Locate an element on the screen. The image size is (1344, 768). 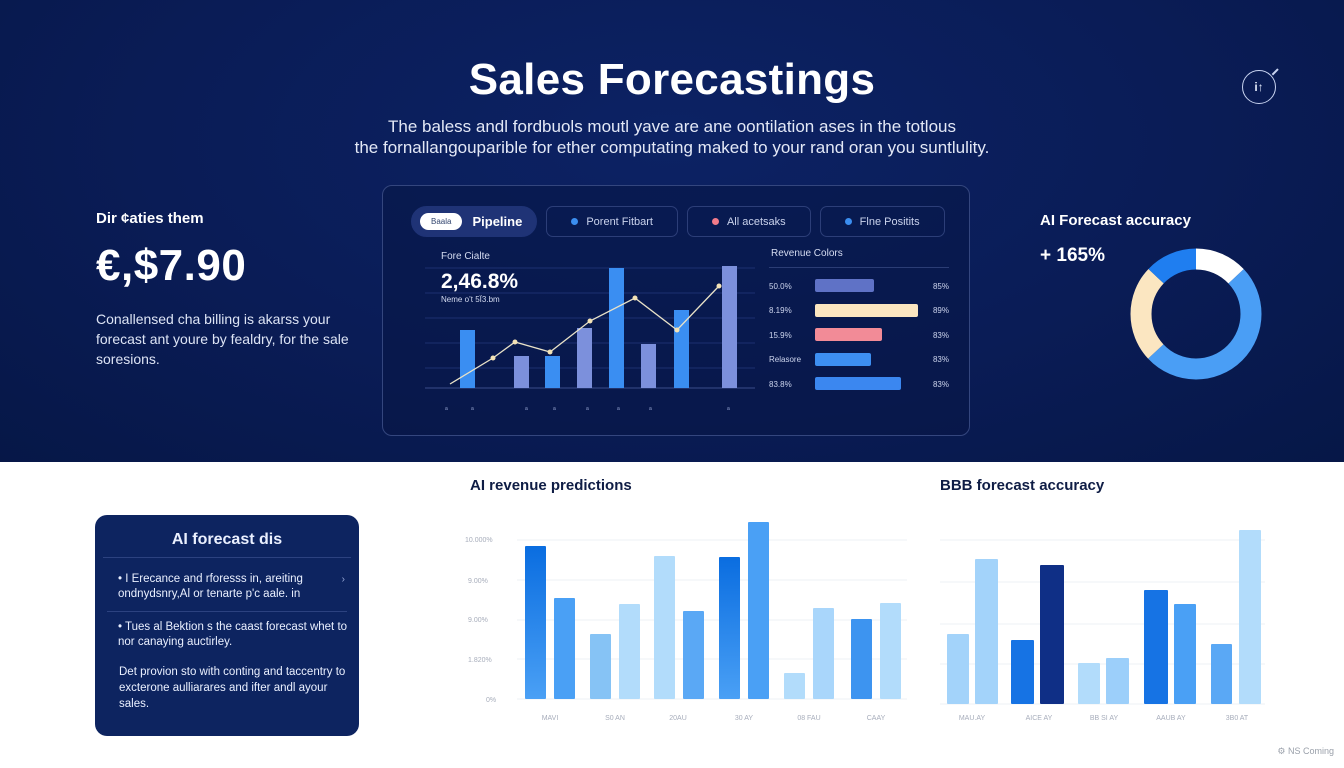
svg-text: 3B0 AT is located at coordinates (1237, 718).